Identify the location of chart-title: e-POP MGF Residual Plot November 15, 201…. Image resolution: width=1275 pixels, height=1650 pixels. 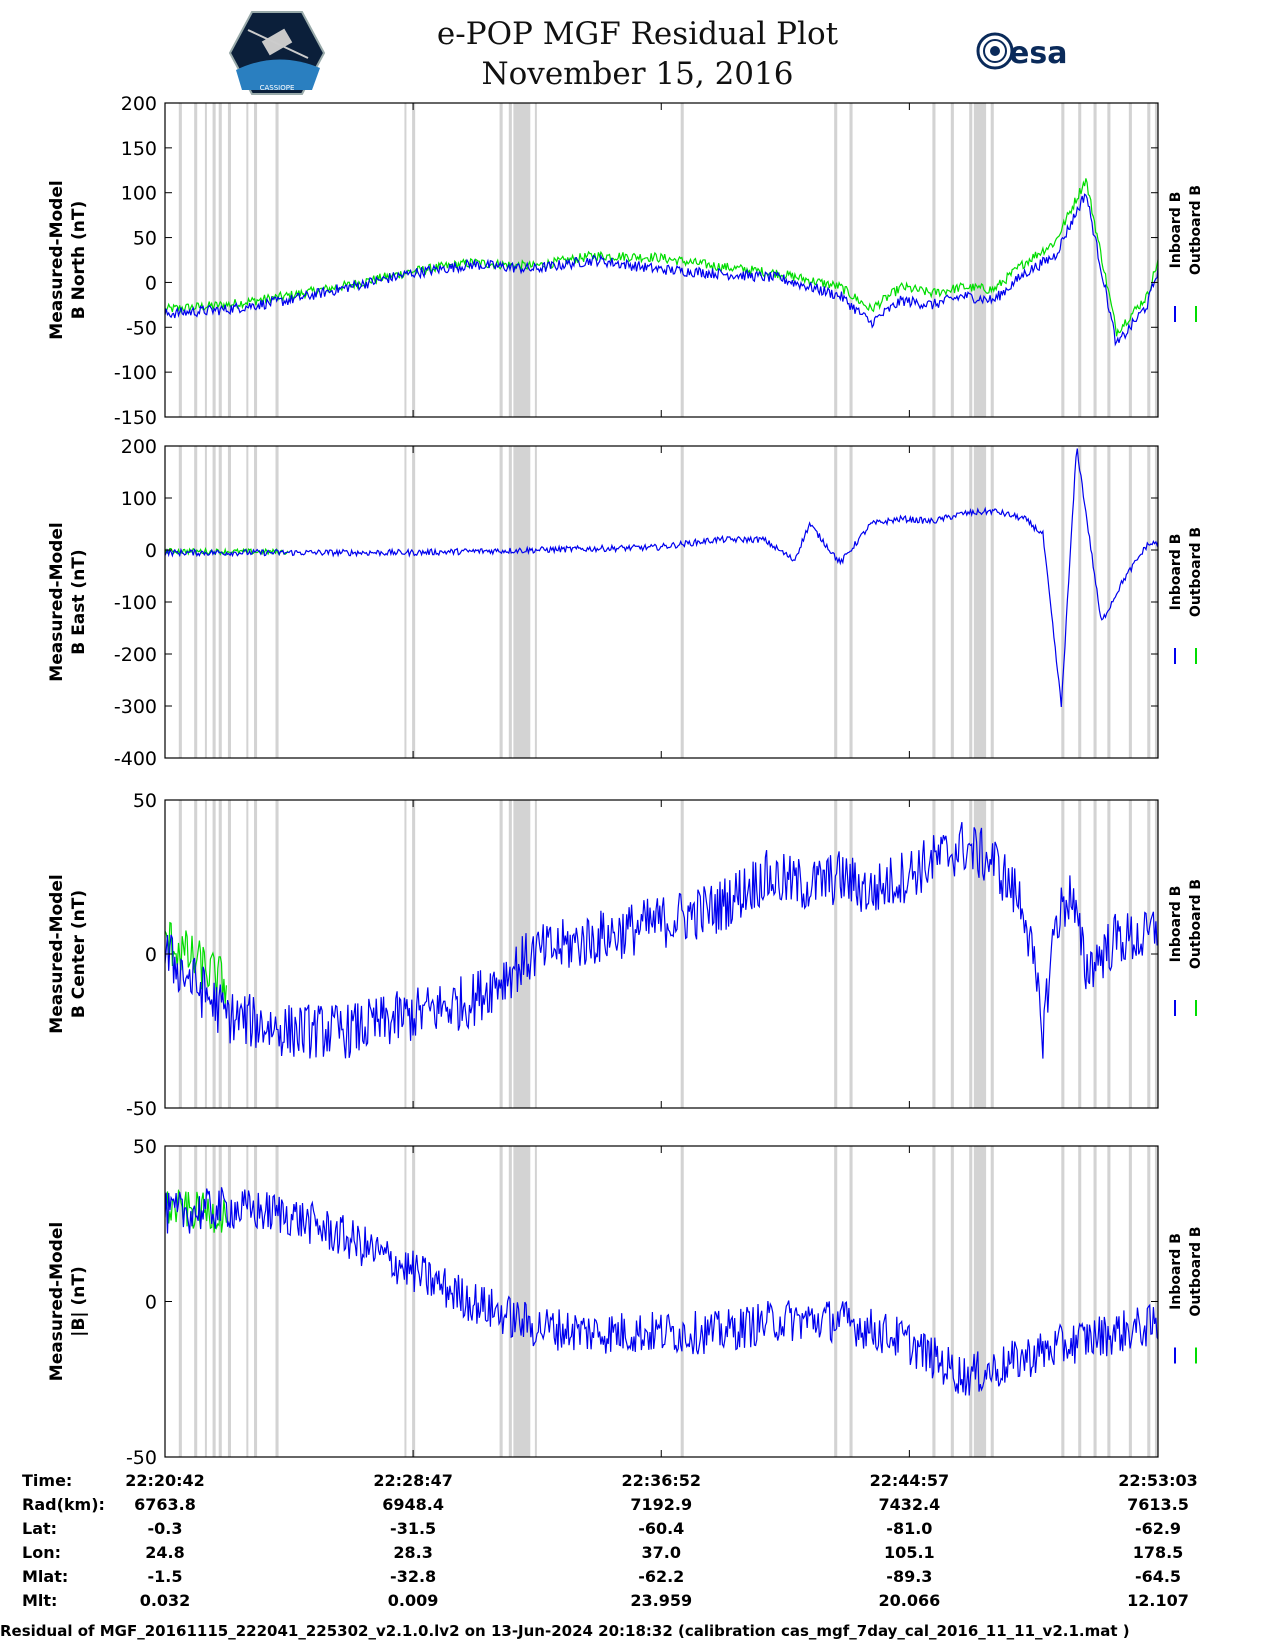
(637, 54).